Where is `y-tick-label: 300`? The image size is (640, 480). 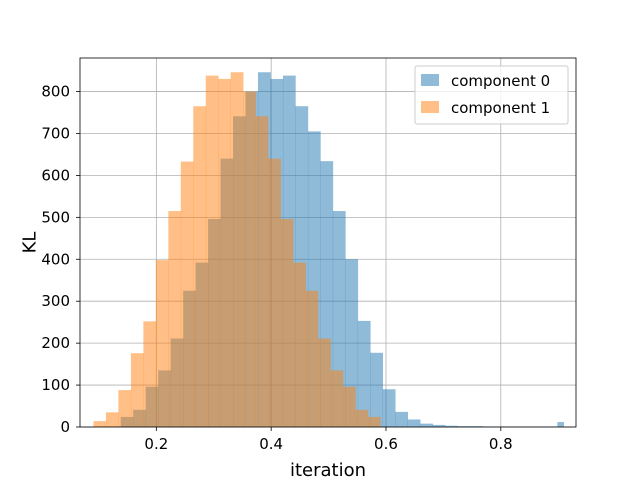
y-tick-label: 300 is located at coordinates (55, 301).